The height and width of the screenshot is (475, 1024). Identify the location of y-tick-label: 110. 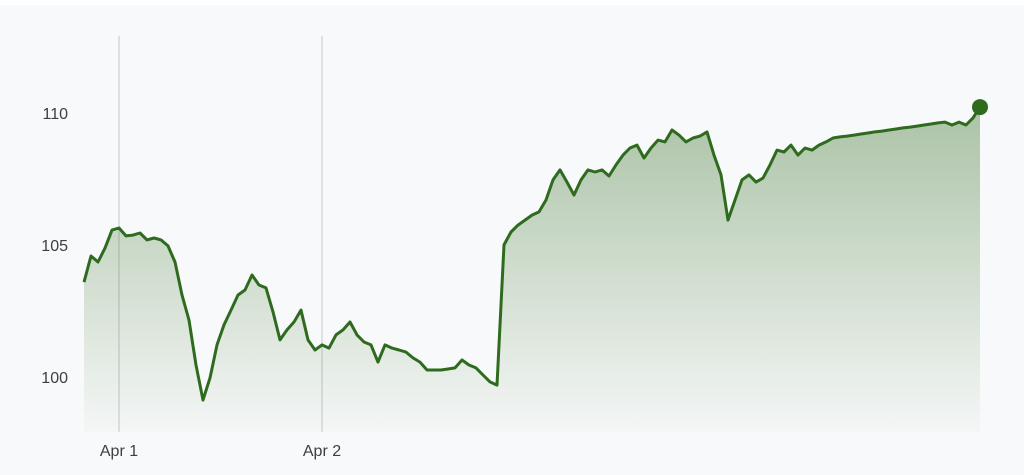
(55, 114).